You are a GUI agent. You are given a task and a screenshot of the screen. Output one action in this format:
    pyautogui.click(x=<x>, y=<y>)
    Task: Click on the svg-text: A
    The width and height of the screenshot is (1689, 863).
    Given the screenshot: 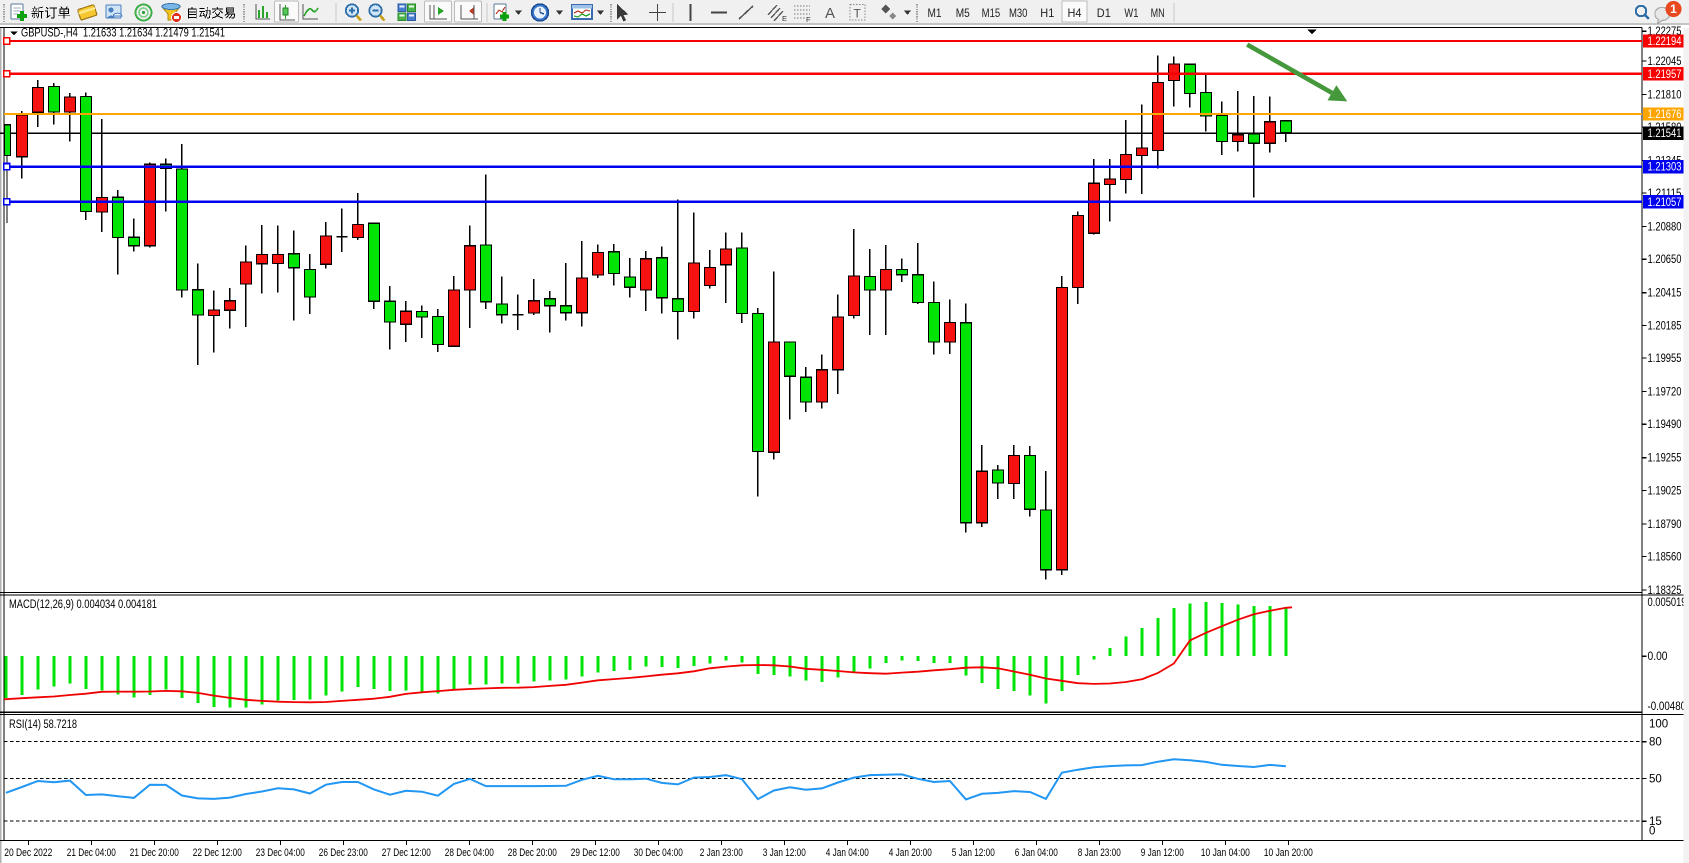 What is the action you would take?
    pyautogui.click(x=830, y=13)
    